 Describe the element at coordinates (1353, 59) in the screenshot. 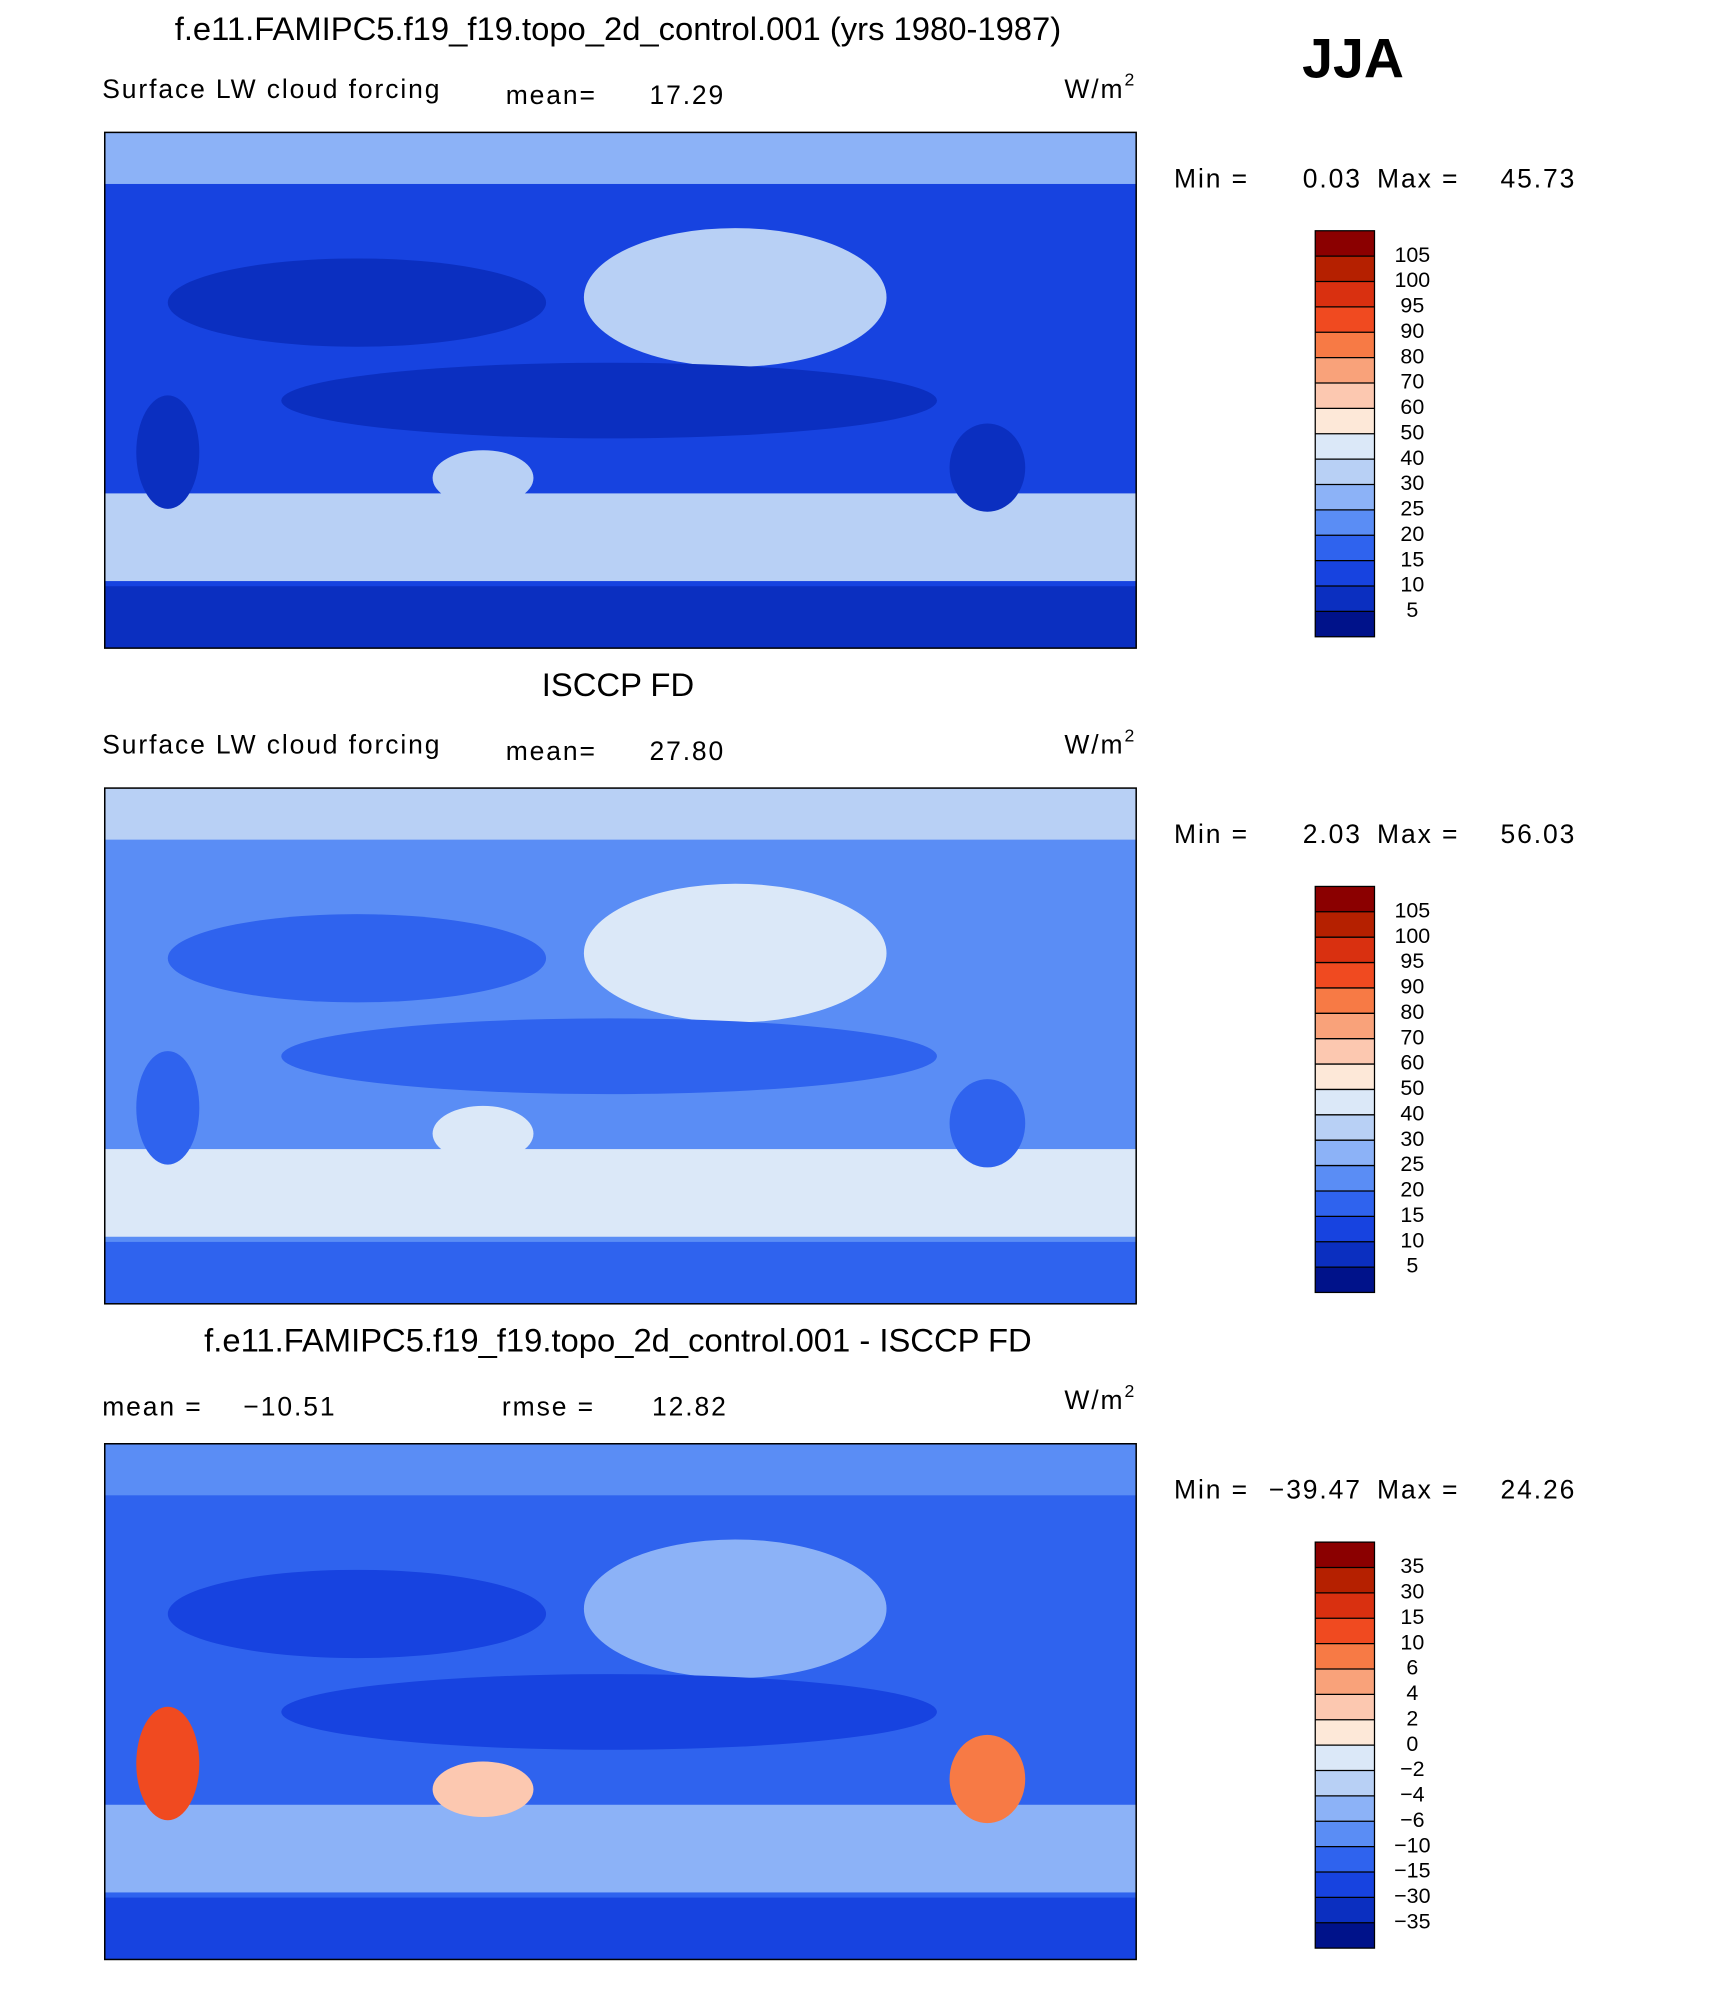

I see `season-label: JJA` at that location.